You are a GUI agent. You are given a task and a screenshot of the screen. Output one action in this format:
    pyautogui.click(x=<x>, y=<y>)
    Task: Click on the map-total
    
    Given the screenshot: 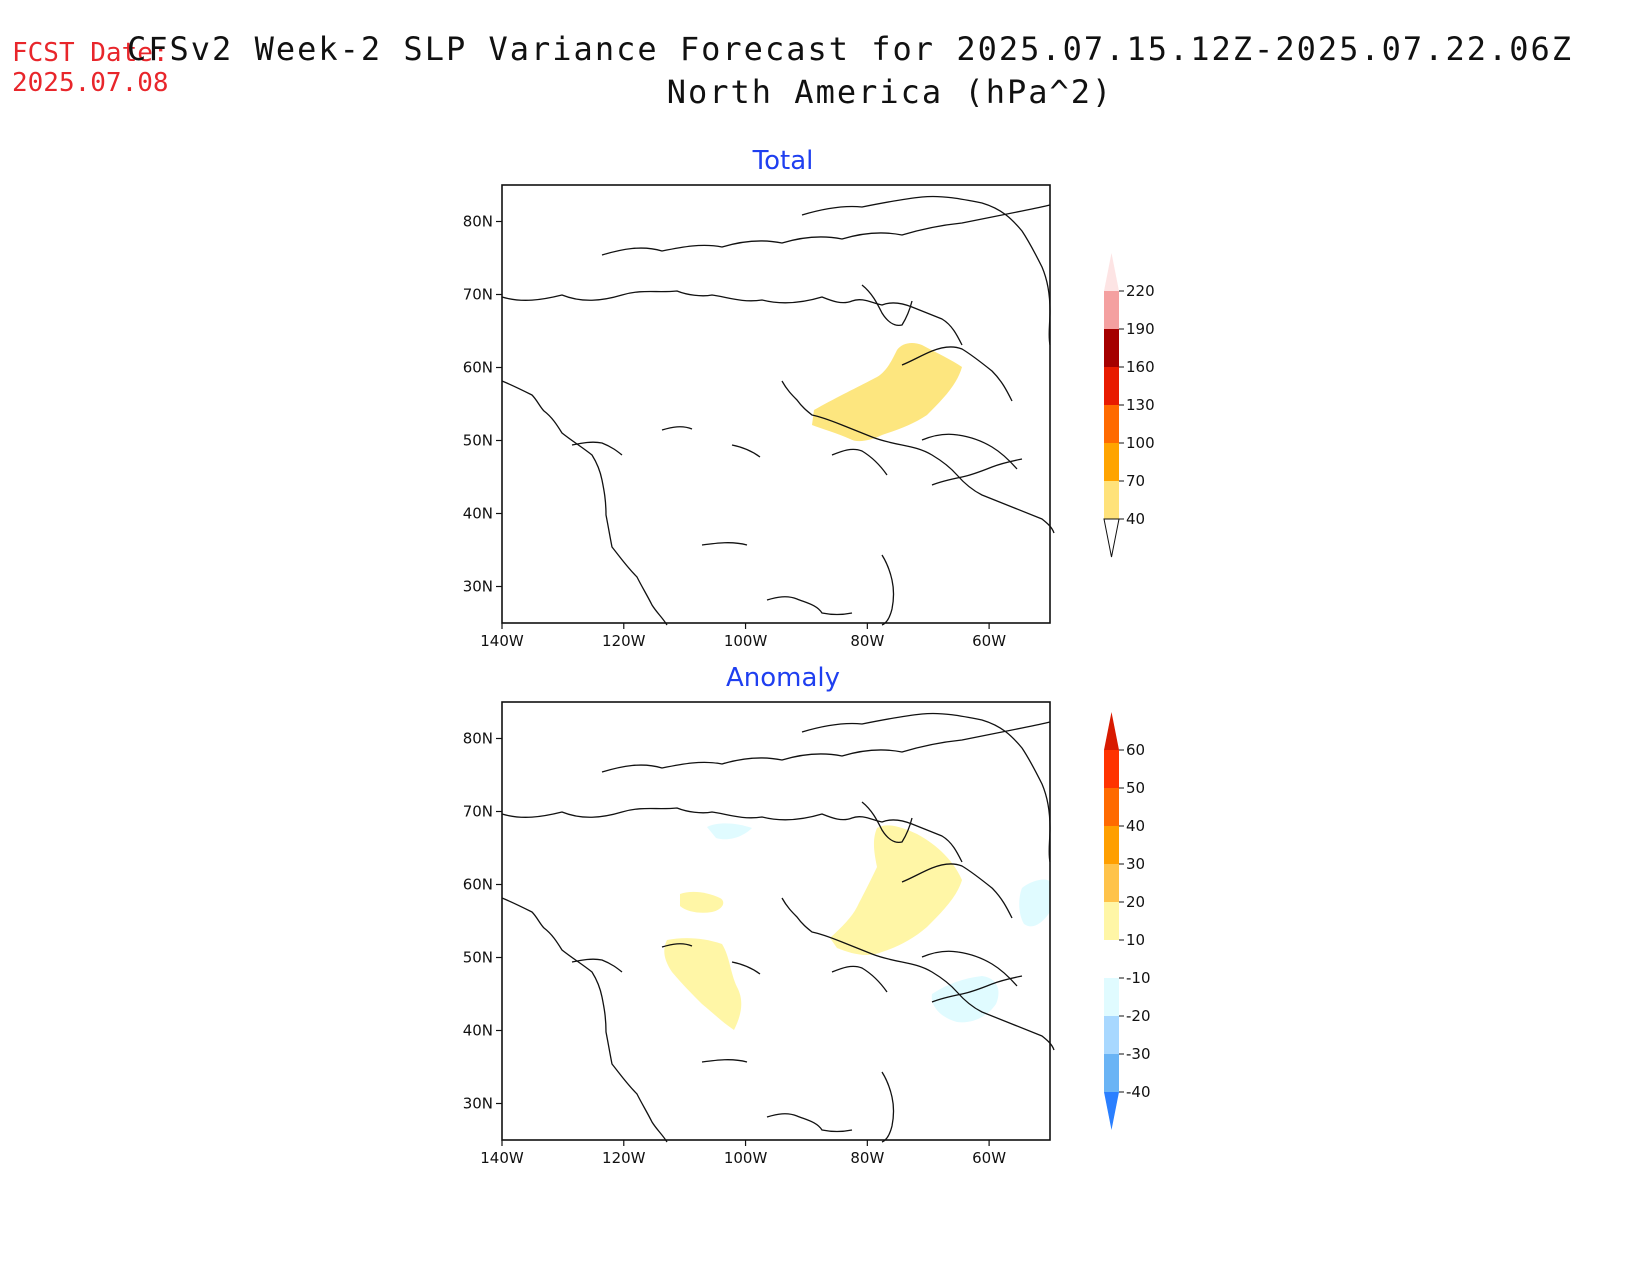 What is the action you would take?
    pyautogui.click(x=778, y=405)
    